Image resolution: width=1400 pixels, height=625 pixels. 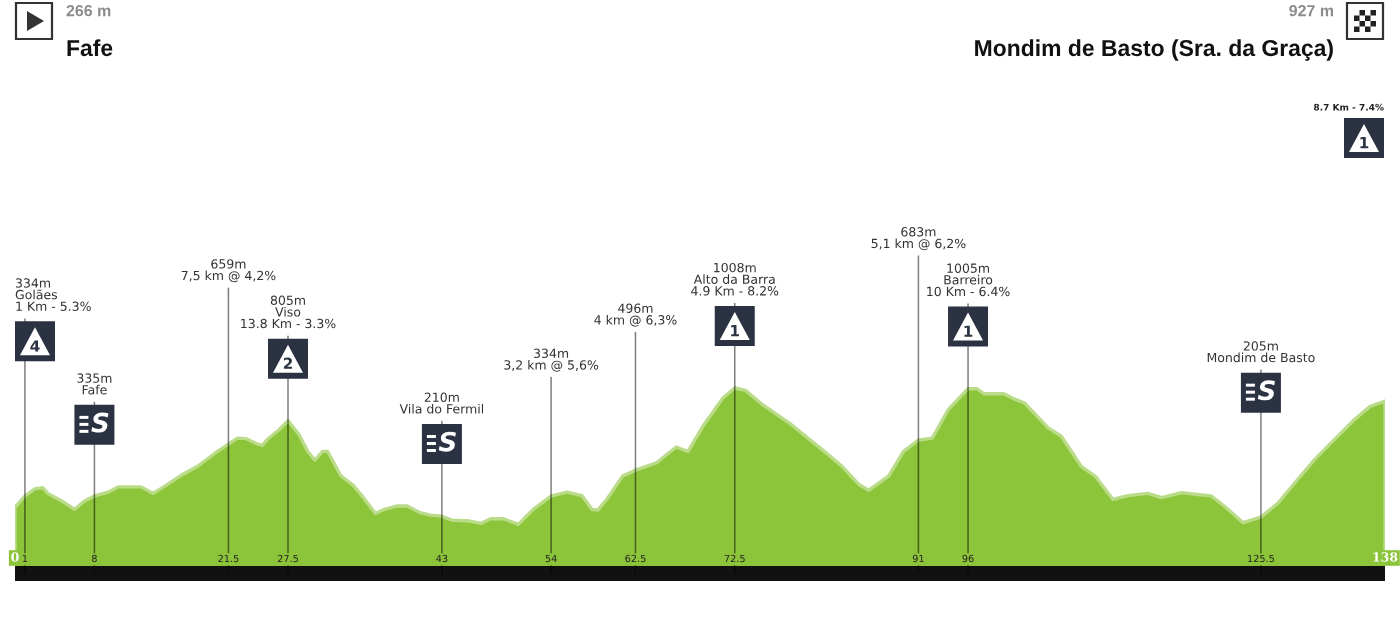 I want to click on x-tick-label: 125.5, so click(x=1261, y=558).